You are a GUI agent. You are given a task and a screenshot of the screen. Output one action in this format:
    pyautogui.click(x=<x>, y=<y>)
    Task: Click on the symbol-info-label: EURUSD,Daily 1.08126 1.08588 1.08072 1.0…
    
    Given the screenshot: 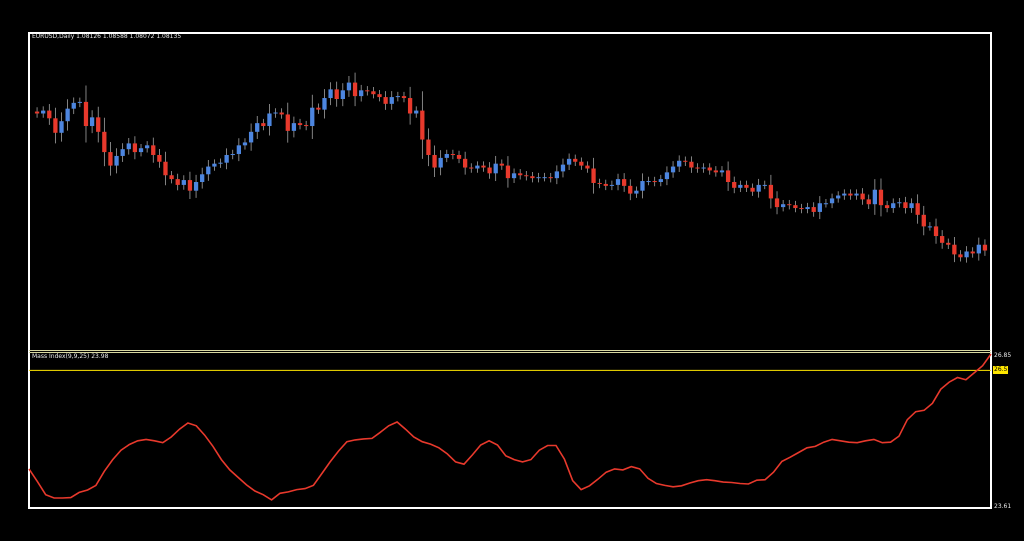 What is the action you would take?
    pyautogui.click(x=107, y=36)
    